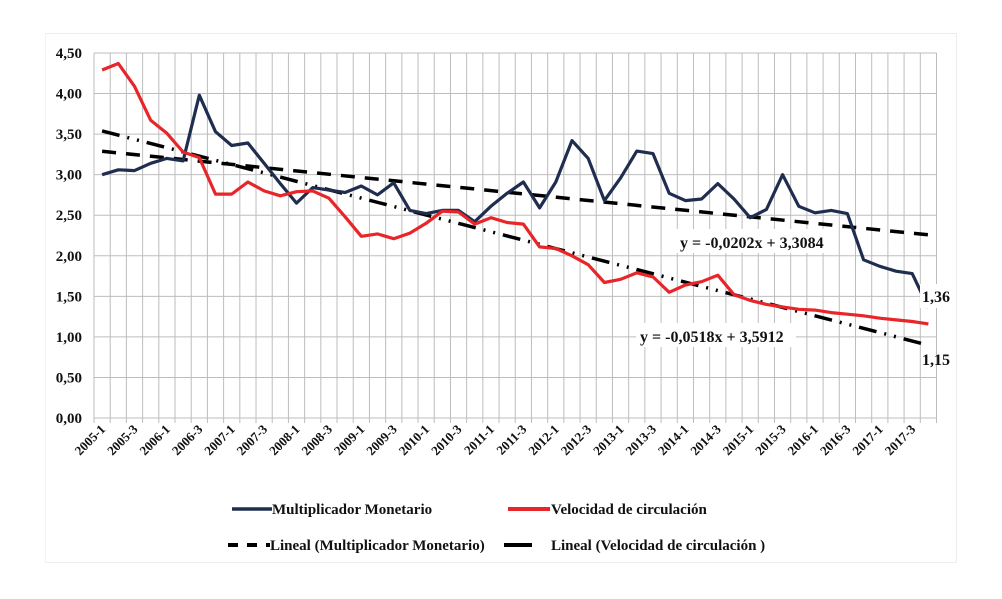 This screenshot has width=1002, height=599. What do you see at coordinates (69, 378) in the screenshot?
I see `y-tick-label: 0,50` at bounding box center [69, 378].